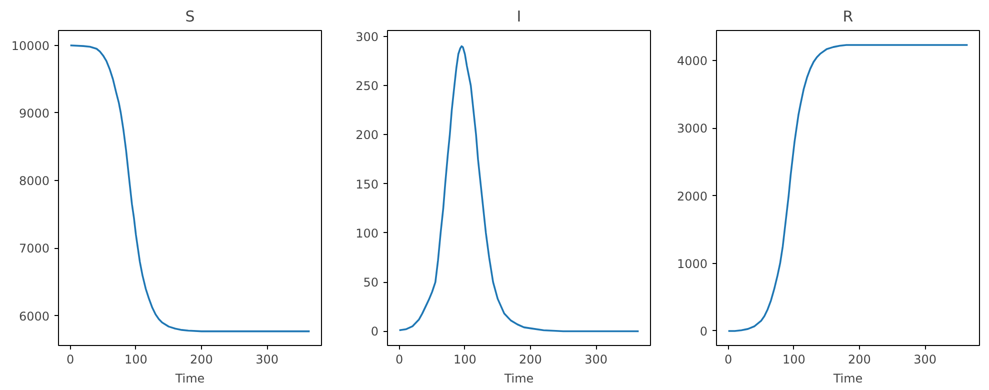 The height and width of the screenshot is (390, 989). What do you see at coordinates (519, 17) in the screenshot?
I see `chart-title: I` at bounding box center [519, 17].